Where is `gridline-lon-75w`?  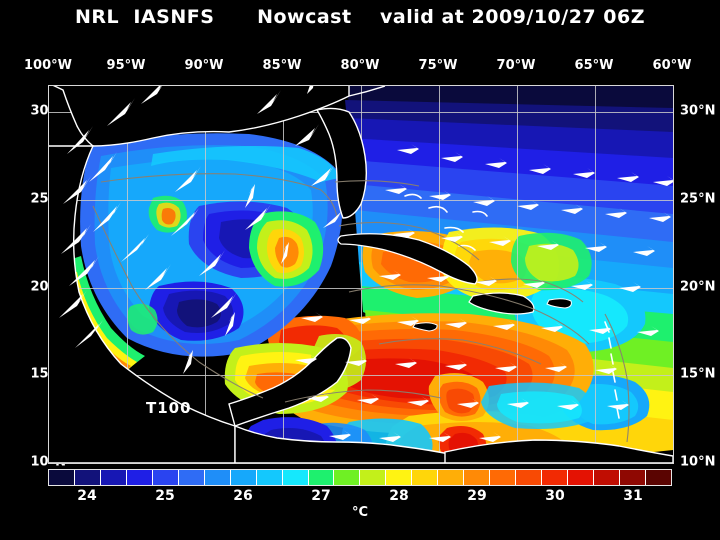
gridline-lon-75w is located at coordinates (439, 274).